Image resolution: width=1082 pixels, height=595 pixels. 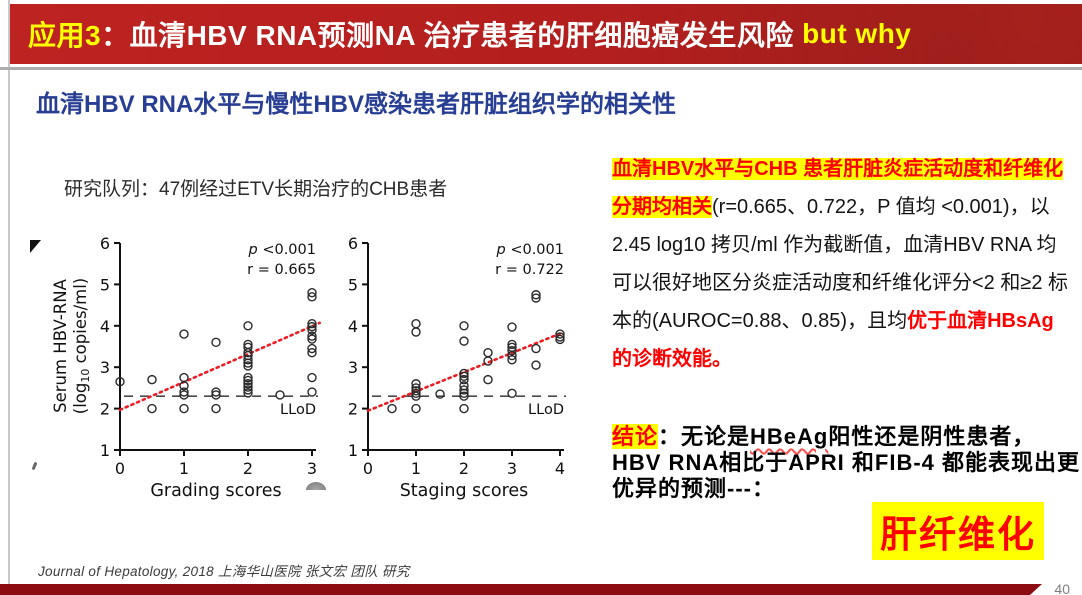 I want to click on trend-line, so click(x=464, y=371).